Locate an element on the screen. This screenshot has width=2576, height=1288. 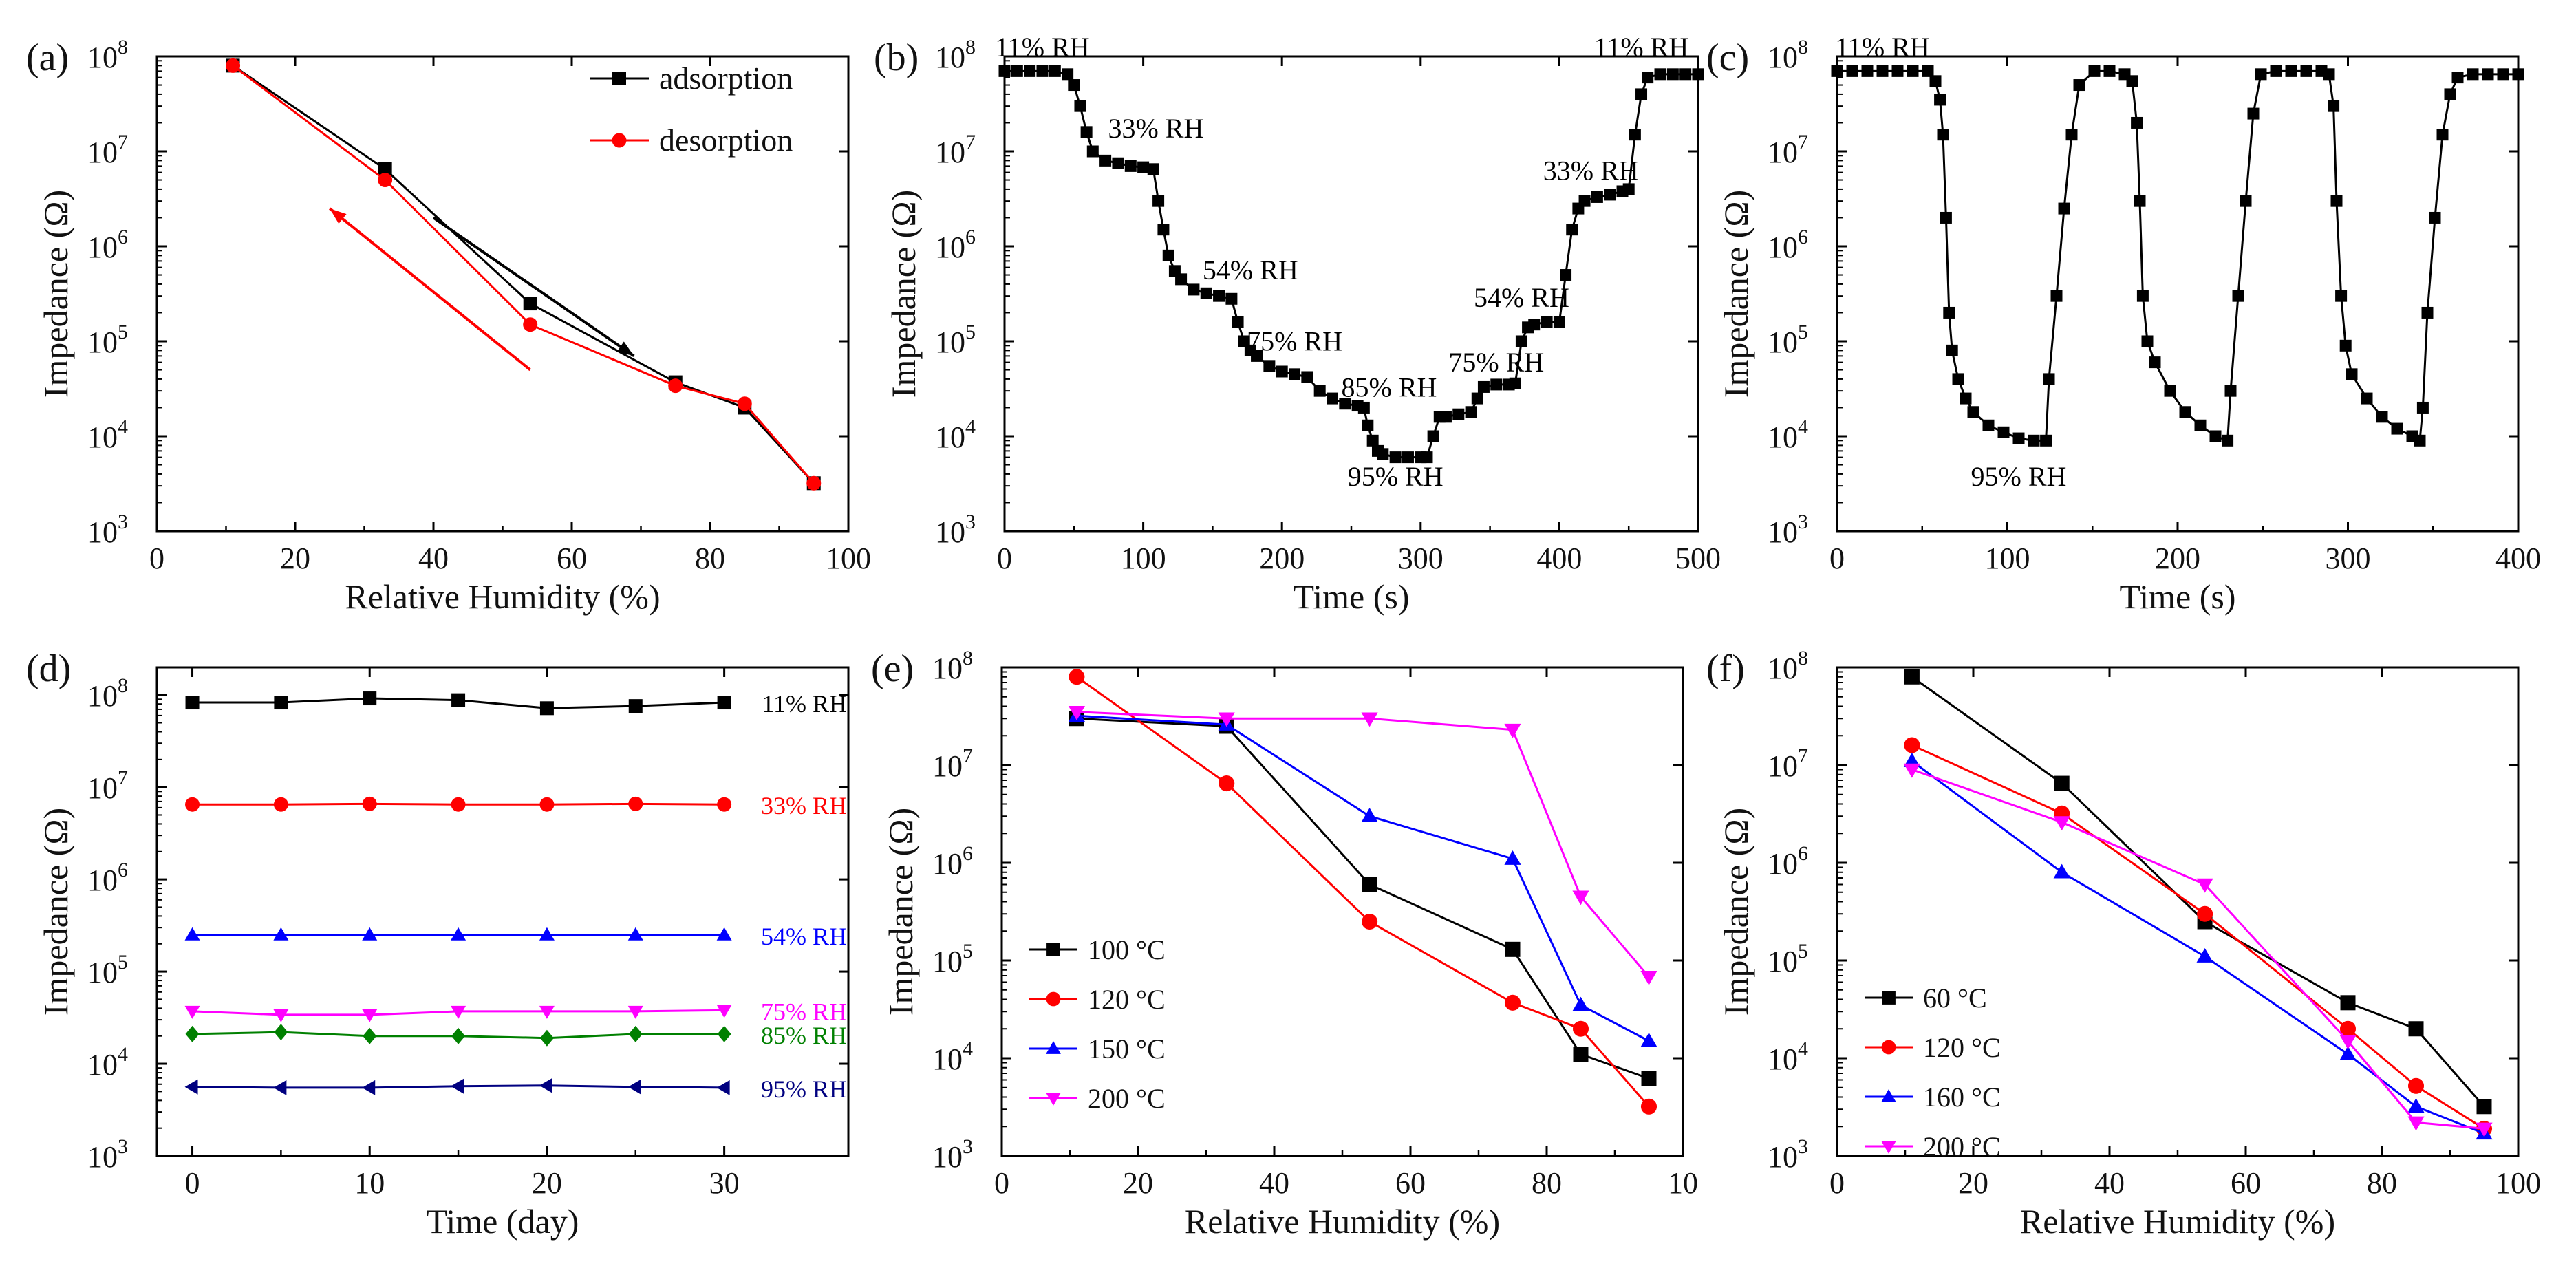
x-tick-label: 80 is located at coordinates (710, 558).